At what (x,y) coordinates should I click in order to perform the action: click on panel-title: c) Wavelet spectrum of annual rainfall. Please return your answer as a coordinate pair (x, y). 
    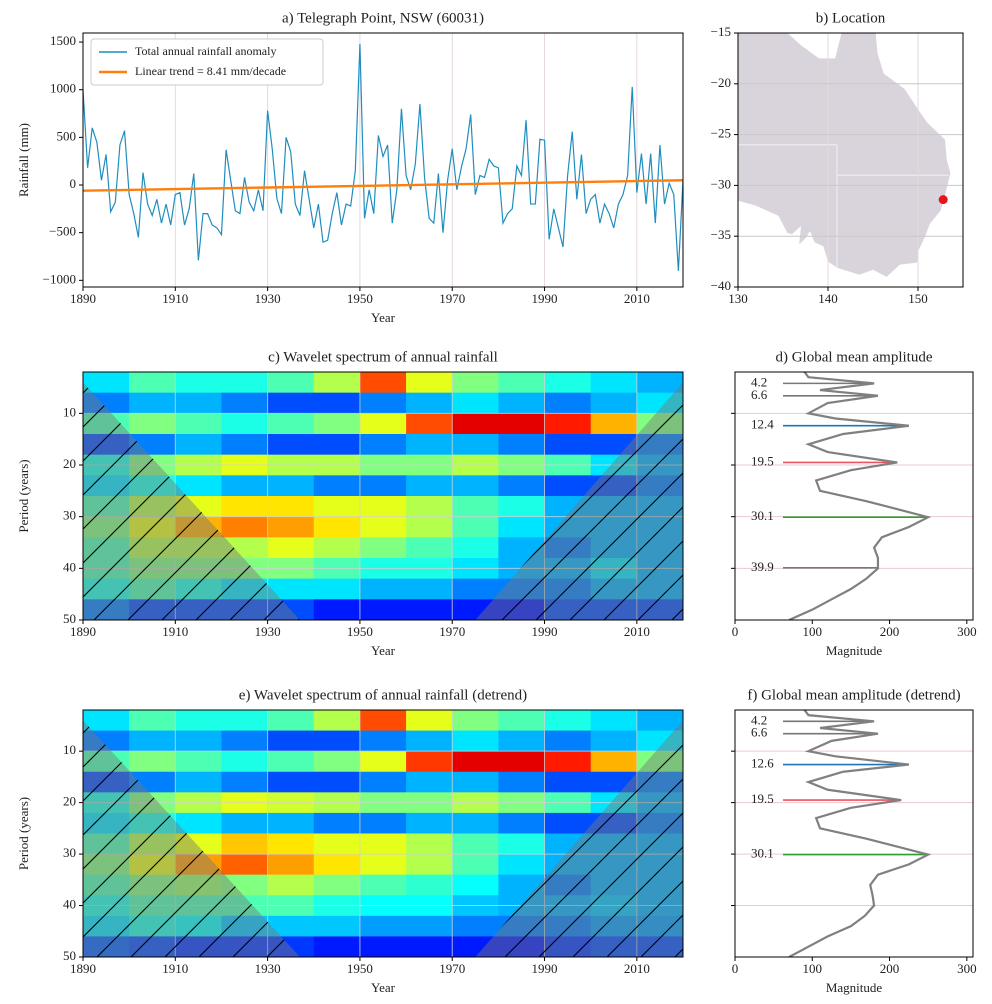
    Looking at the image, I should click on (383, 357).